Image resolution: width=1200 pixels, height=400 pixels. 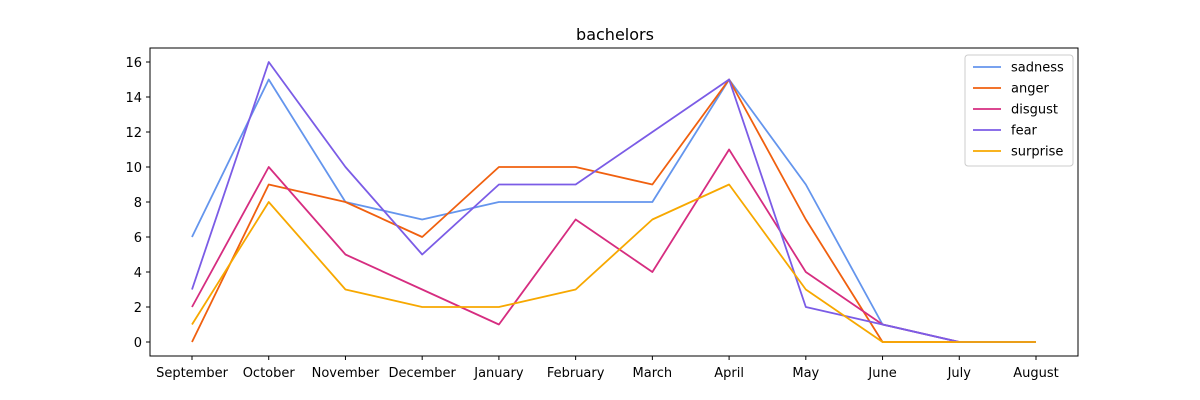 What do you see at coordinates (1036, 373) in the screenshot?
I see `x-tick-label: August` at bounding box center [1036, 373].